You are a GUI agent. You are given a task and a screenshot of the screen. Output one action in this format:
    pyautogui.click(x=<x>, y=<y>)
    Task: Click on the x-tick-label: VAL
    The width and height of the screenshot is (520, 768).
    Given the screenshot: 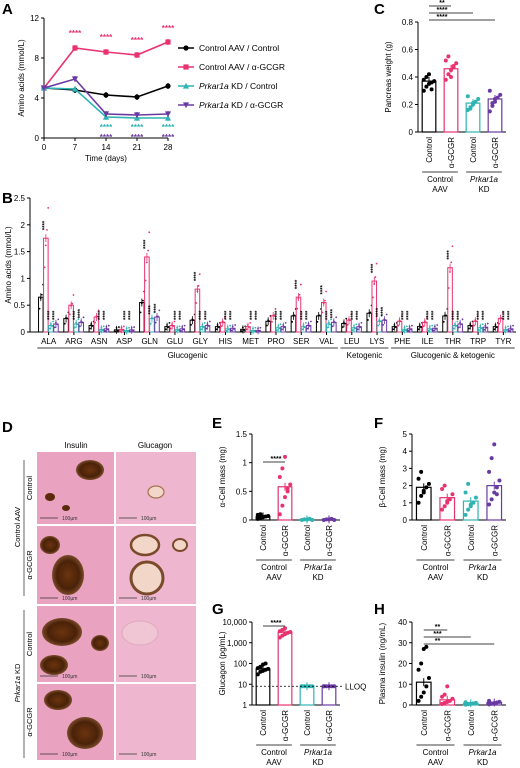 What is the action you would take?
    pyautogui.click(x=326, y=341)
    